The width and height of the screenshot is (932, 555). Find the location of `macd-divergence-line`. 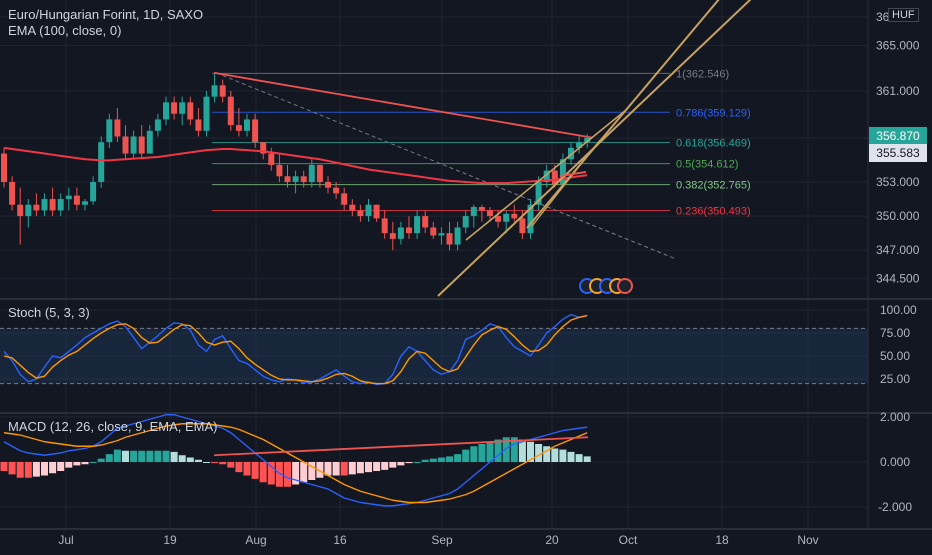

macd-divergence-line is located at coordinates (401, 446).